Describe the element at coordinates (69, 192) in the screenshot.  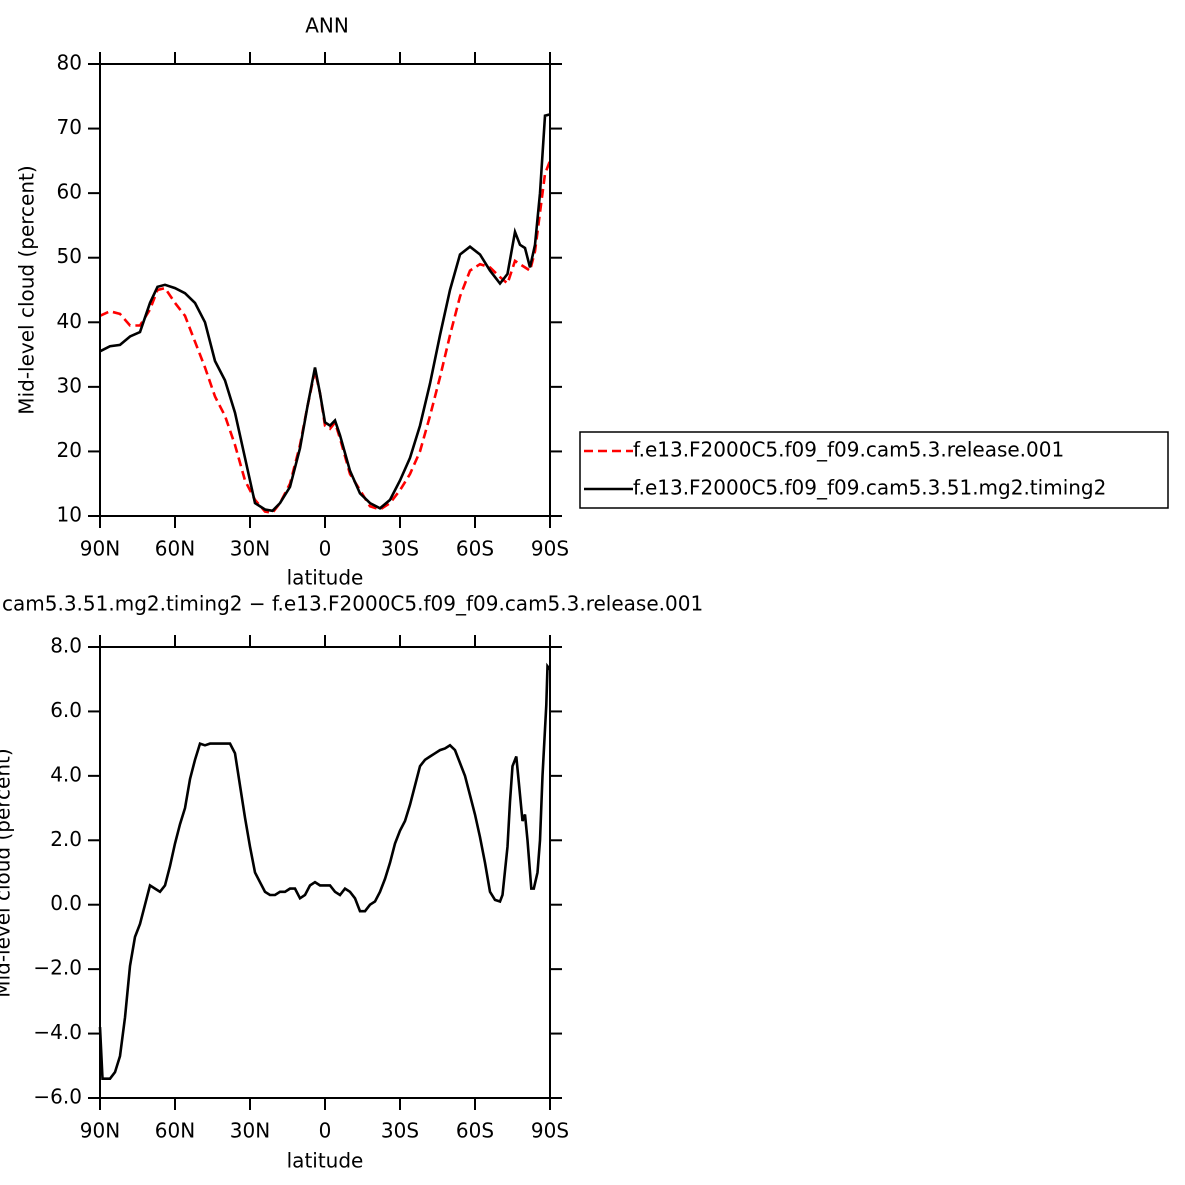
I see `y-tick-label: 60` at that location.